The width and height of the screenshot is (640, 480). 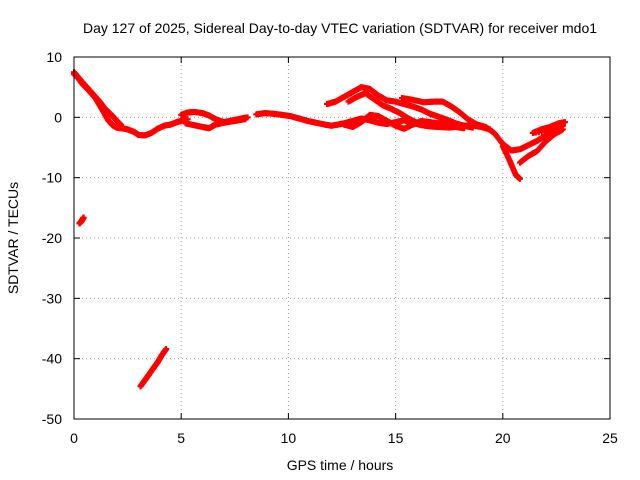 I want to click on x-tick-label-5: 25, so click(x=610, y=438).